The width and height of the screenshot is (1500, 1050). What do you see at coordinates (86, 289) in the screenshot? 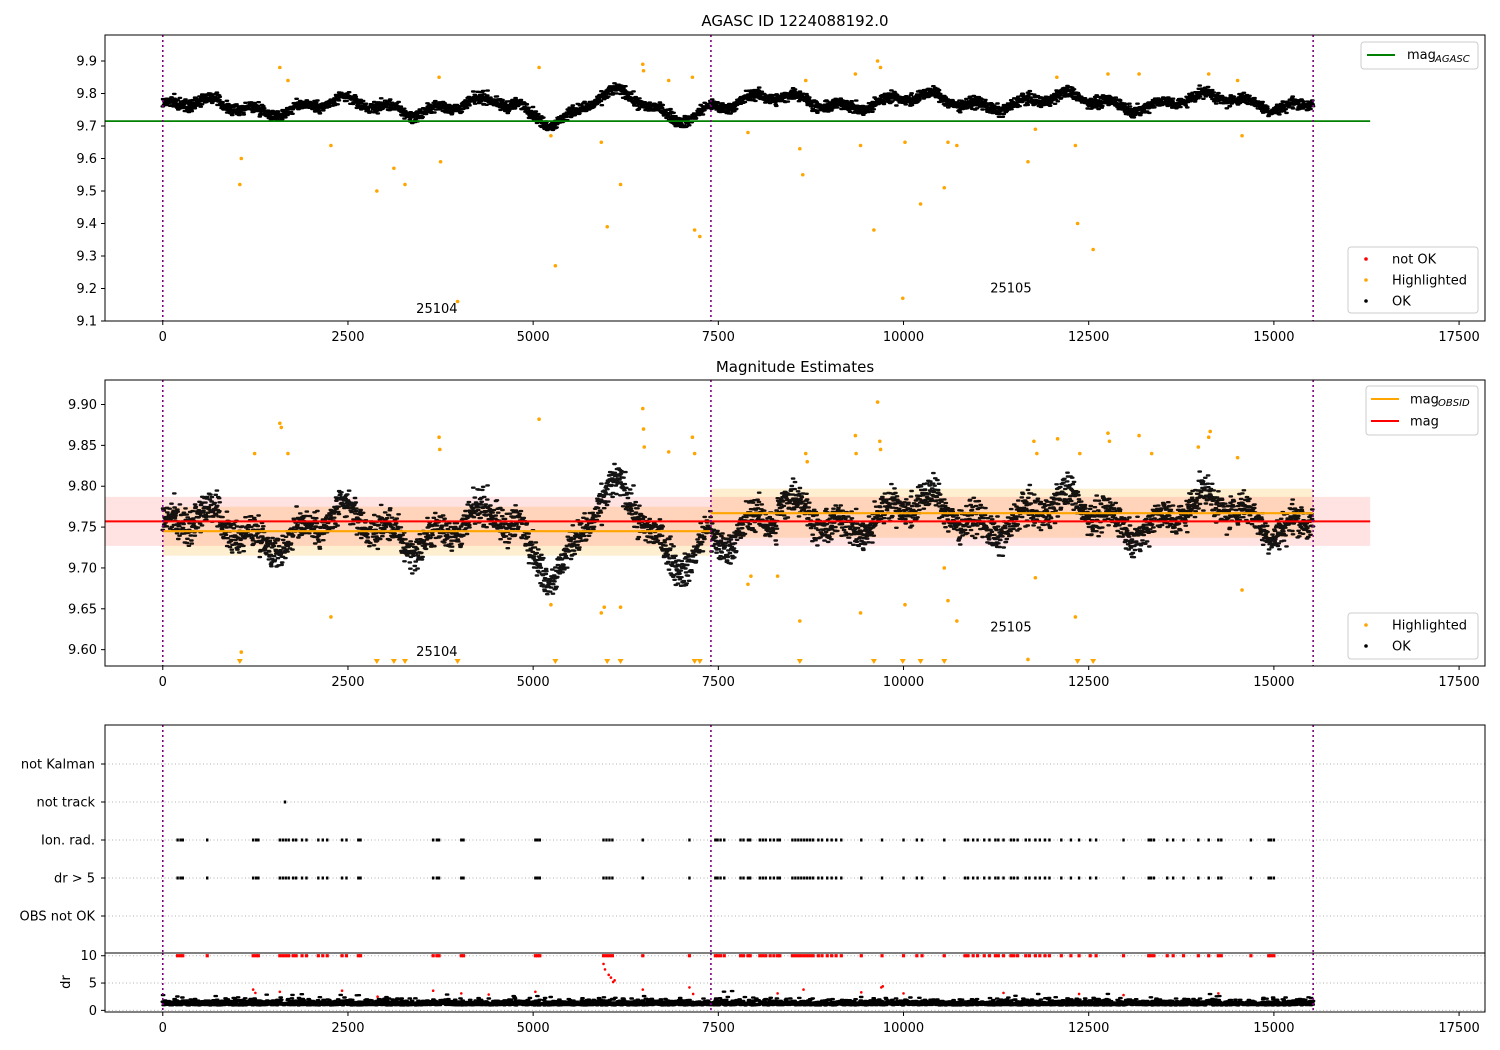
I see `y-tick-label: 9.2` at bounding box center [86, 289].